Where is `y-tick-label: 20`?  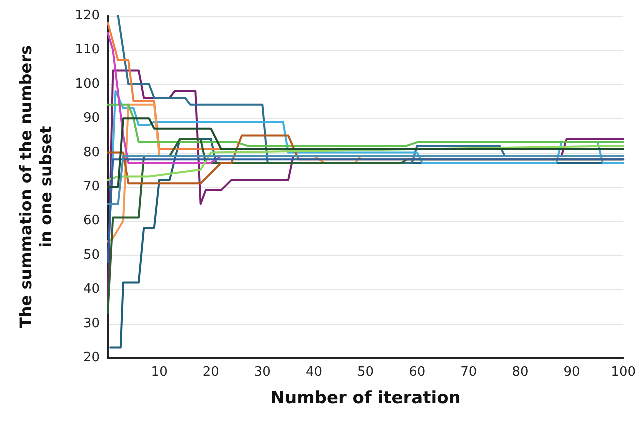 y-tick-label: 20 is located at coordinates (91, 358).